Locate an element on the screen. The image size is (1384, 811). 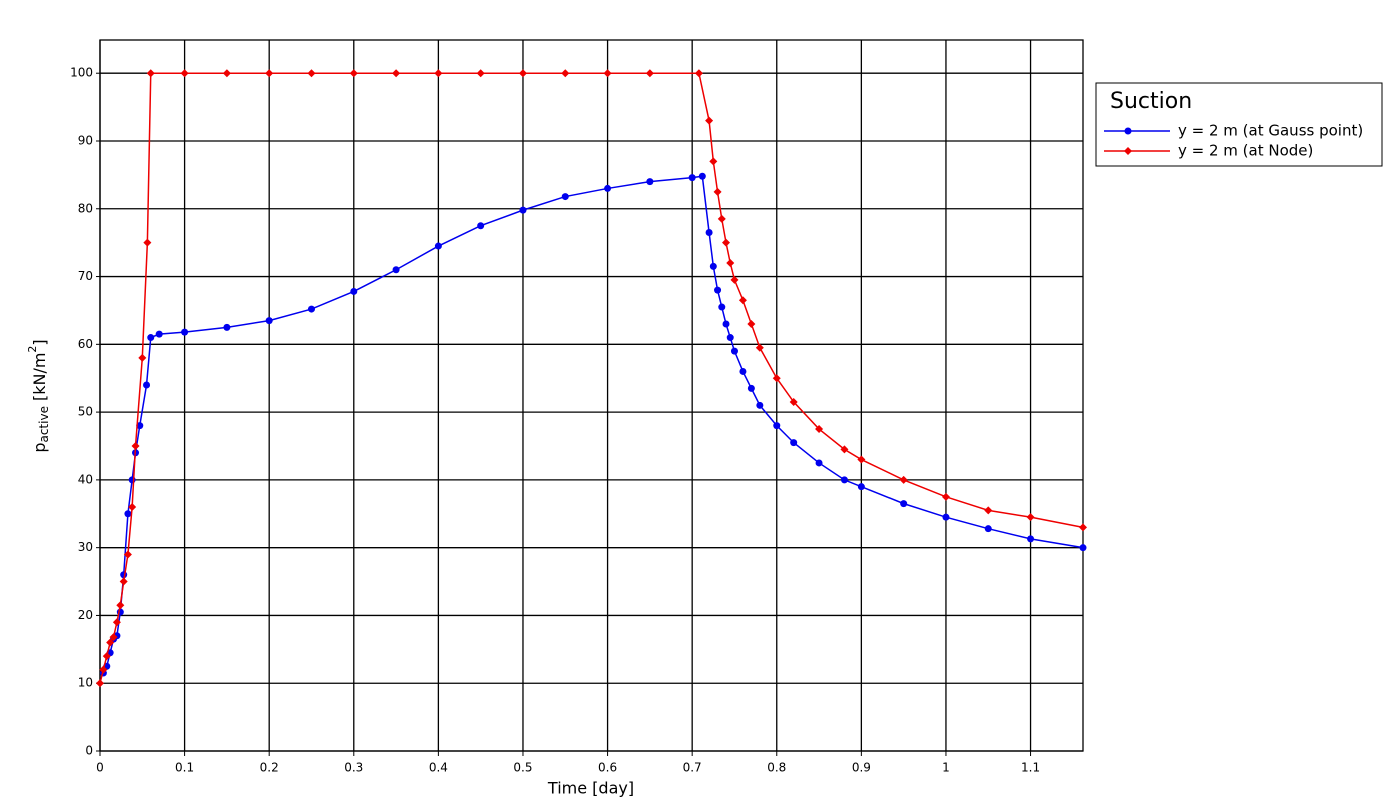
y-tick-label: 80 is located at coordinates (85, 208).